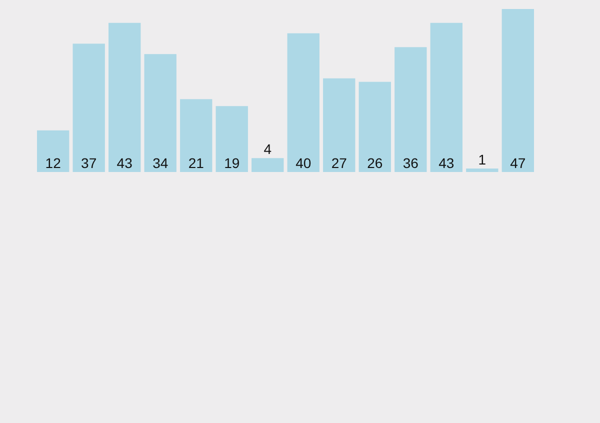 This screenshot has width=600, height=423. What do you see at coordinates (375, 163) in the screenshot?
I see `data-label: 26` at bounding box center [375, 163].